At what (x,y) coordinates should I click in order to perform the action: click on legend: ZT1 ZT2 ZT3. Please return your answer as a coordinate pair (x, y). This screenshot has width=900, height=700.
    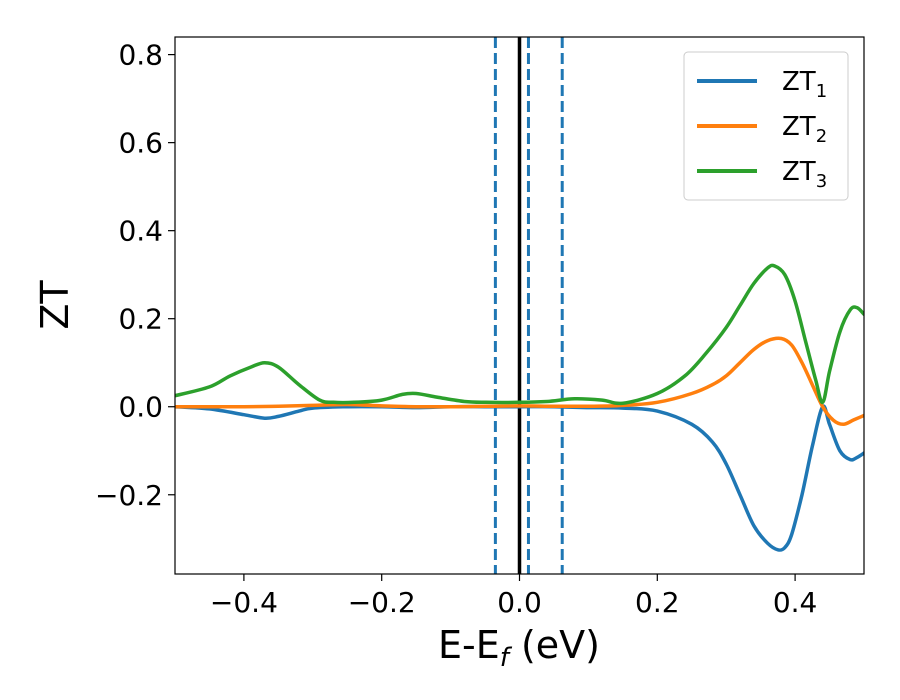
    Looking at the image, I should click on (766, 126).